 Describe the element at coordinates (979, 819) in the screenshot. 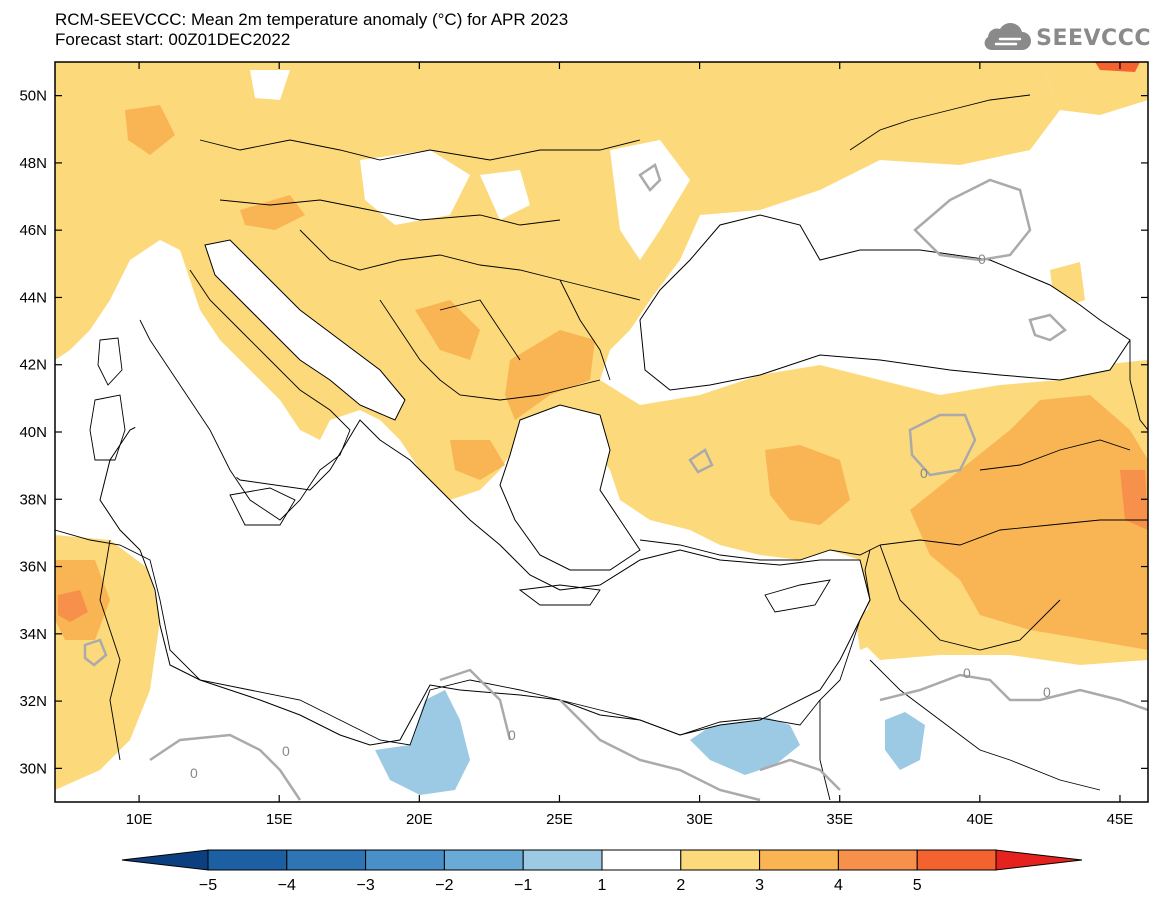

I see `lon-tick-label: 40E` at that location.